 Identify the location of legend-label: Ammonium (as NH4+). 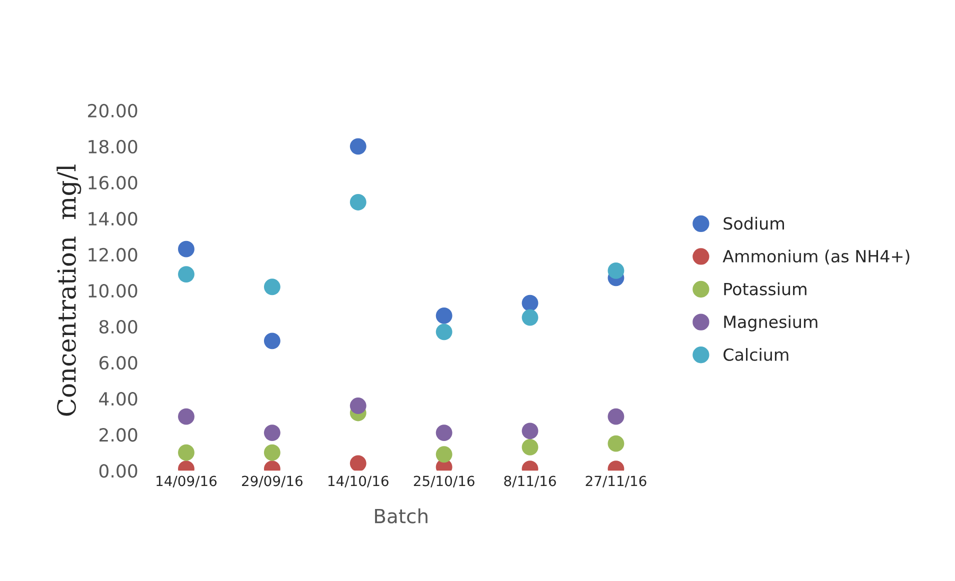
(816, 257).